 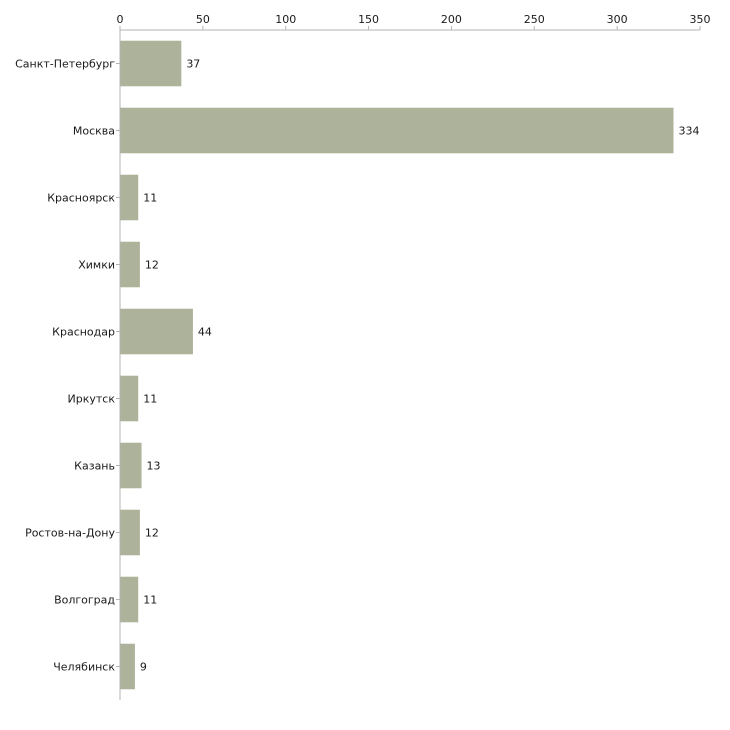 What do you see at coordinates (534, 19) in the screenshot?
I see `x-tick-label: 250` at bounding box center [534, 19].